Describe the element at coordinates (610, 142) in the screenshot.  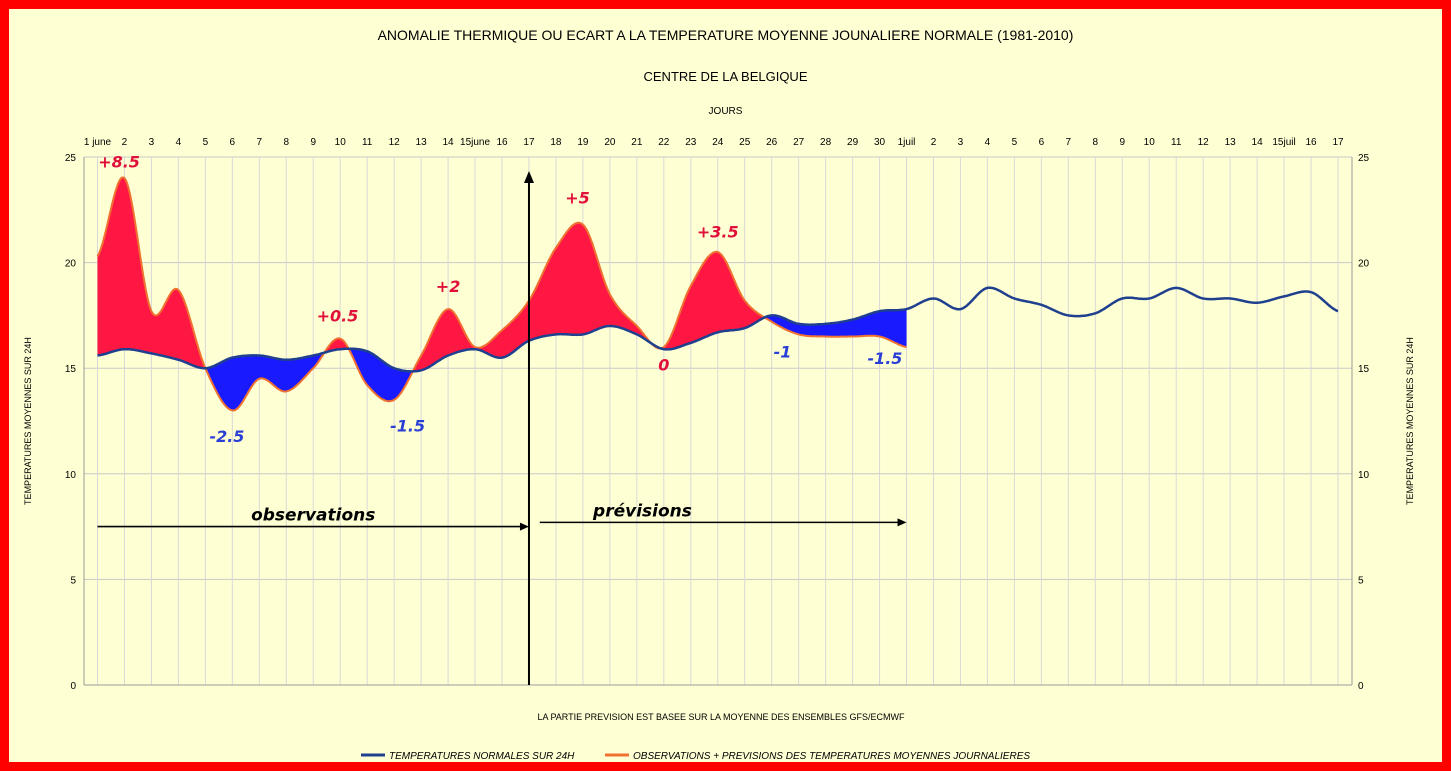
I see `x-tick-label: 20` at that location.